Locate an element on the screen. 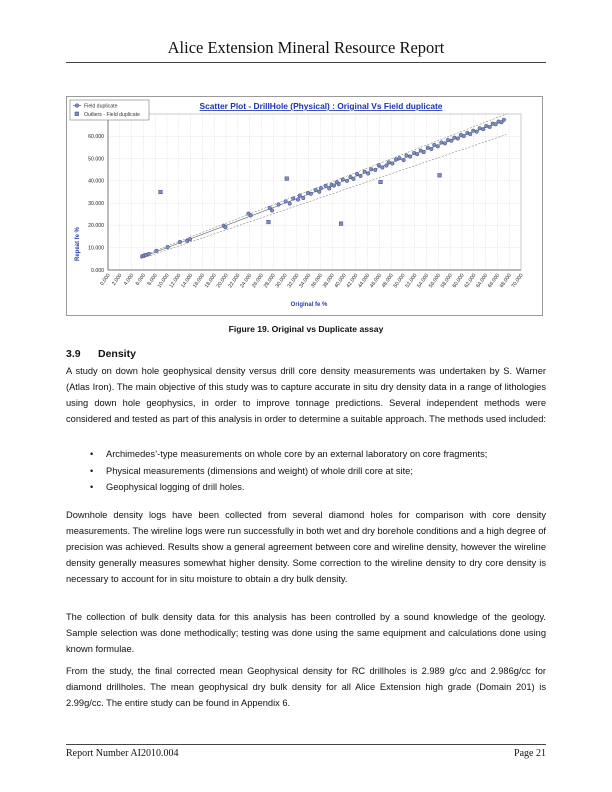 The height and width of the screenshot is (792, 612). chart-axes is located at coordinates (314, 192).